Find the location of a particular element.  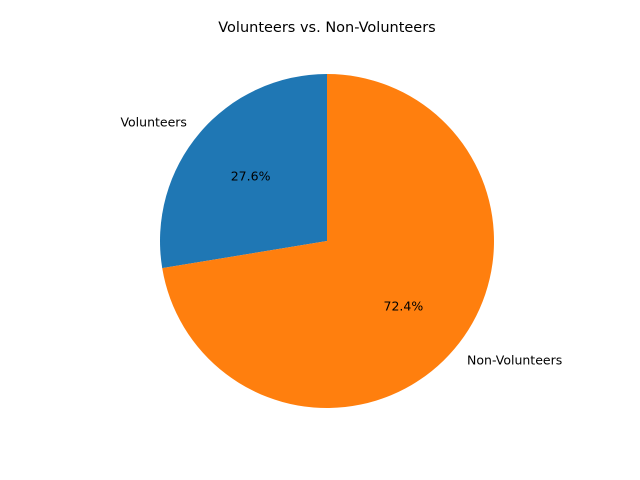

pie-slice-volunteers is located at coordinates (243, 171).